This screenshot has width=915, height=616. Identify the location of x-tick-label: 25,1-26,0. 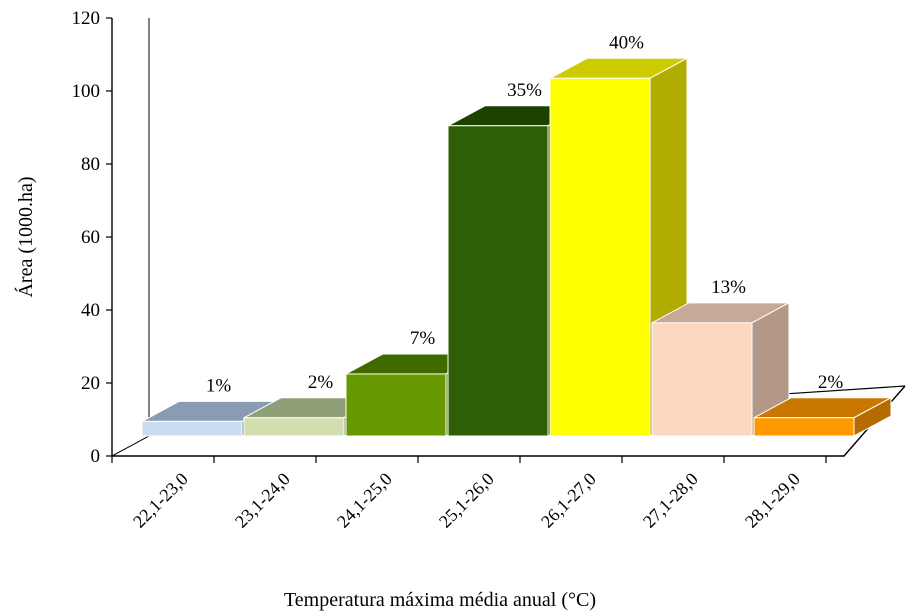
(466, 500).